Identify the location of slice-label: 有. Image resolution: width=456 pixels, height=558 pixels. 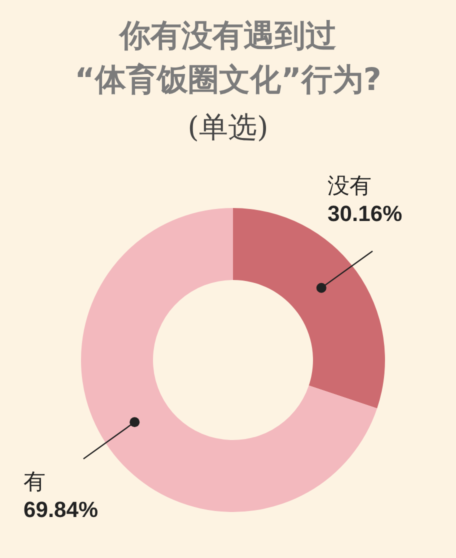
(34, 482).